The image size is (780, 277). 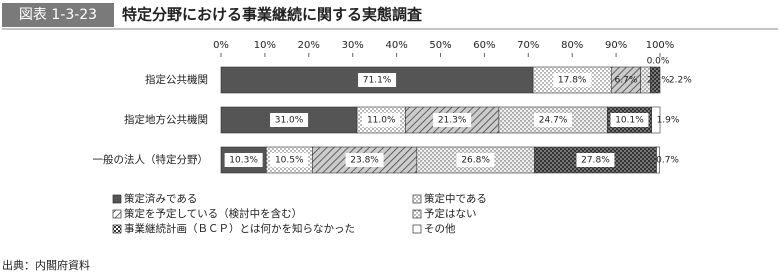 What do you see at coordinates (680, 81) in the screenshot?
I see `value-label: 2.2%` at bounding box center [680, 81].